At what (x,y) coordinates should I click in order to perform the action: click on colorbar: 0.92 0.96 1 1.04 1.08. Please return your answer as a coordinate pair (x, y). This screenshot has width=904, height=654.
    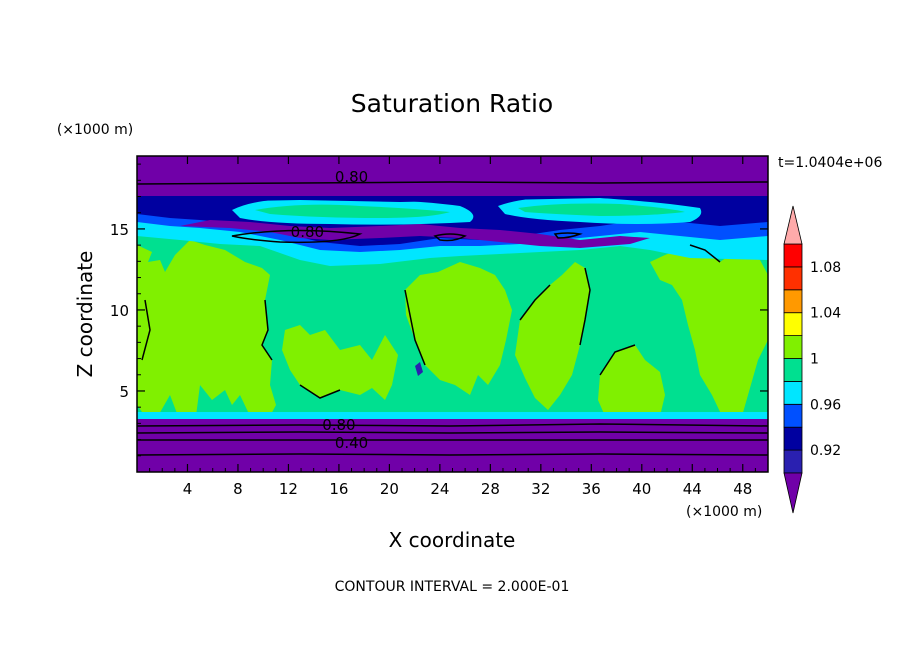
    Looking at the image, I should click on (812, 359).